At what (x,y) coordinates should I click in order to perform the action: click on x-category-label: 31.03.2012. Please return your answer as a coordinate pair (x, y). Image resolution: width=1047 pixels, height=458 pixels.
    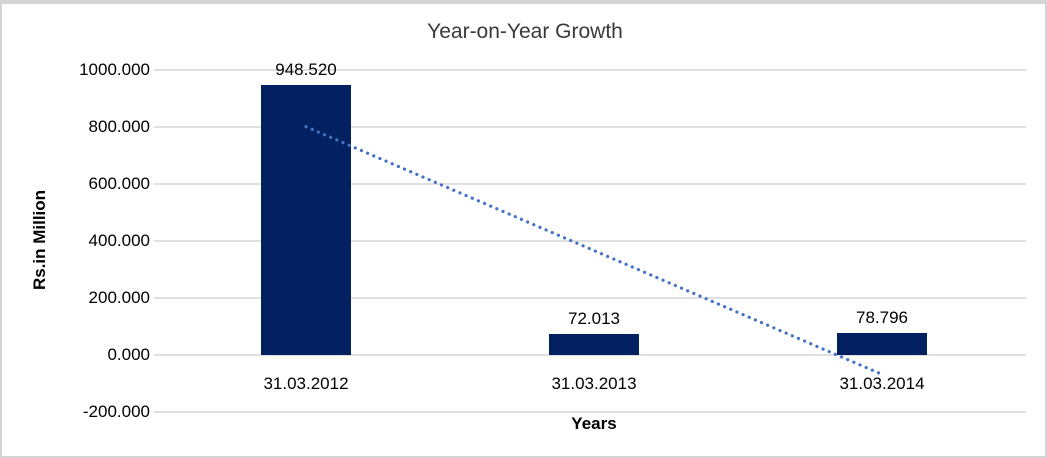
    Looking at the image, I should click on (306, 383).